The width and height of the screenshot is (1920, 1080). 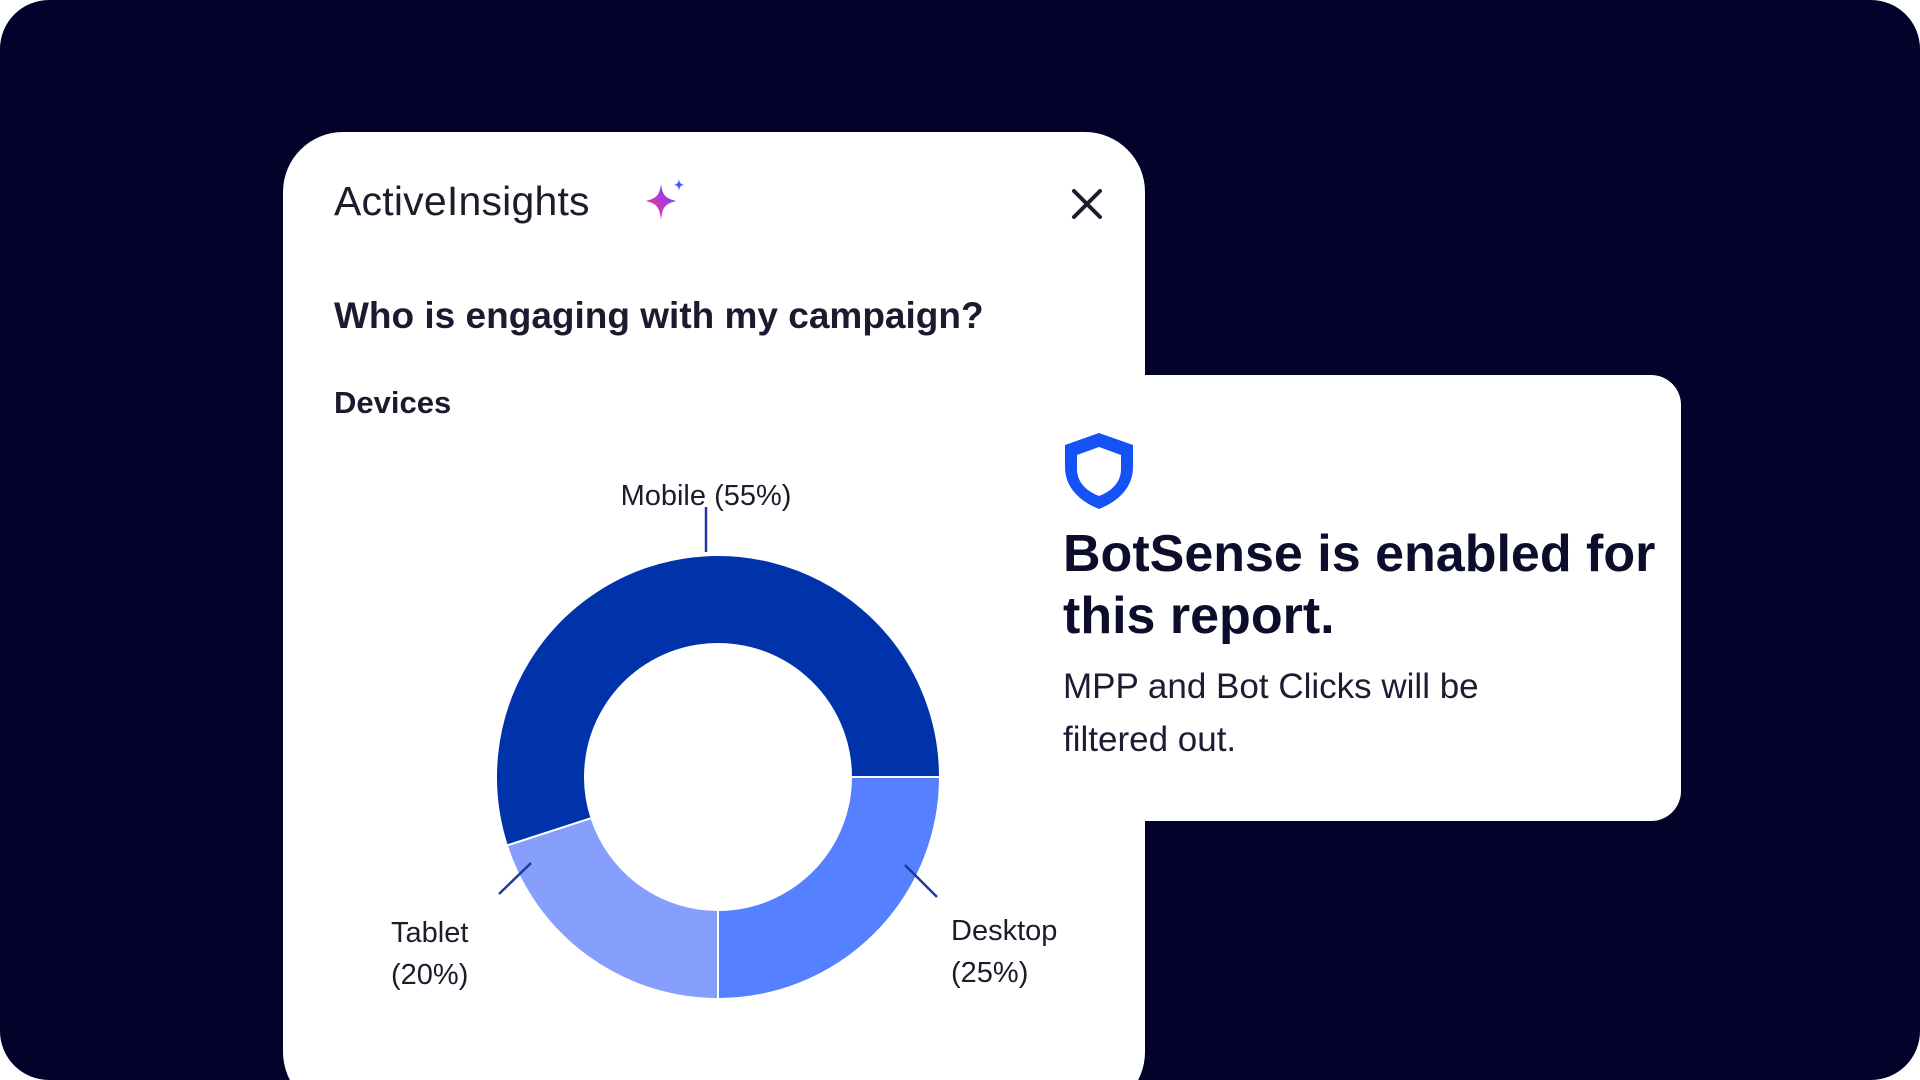 What do you see at coordinates (665, 199) in the screenshot?
I see `sparkle-icon` at bounding box center [665, 199].